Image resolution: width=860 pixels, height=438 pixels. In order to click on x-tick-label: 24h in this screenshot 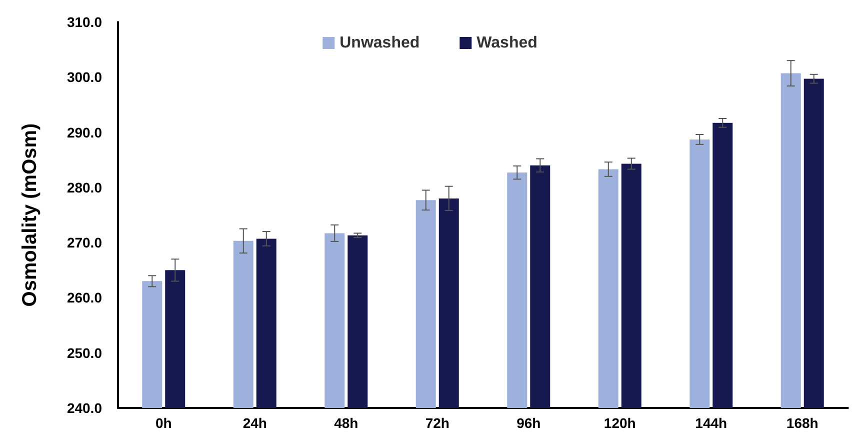, I will do `click(254, 423)`.